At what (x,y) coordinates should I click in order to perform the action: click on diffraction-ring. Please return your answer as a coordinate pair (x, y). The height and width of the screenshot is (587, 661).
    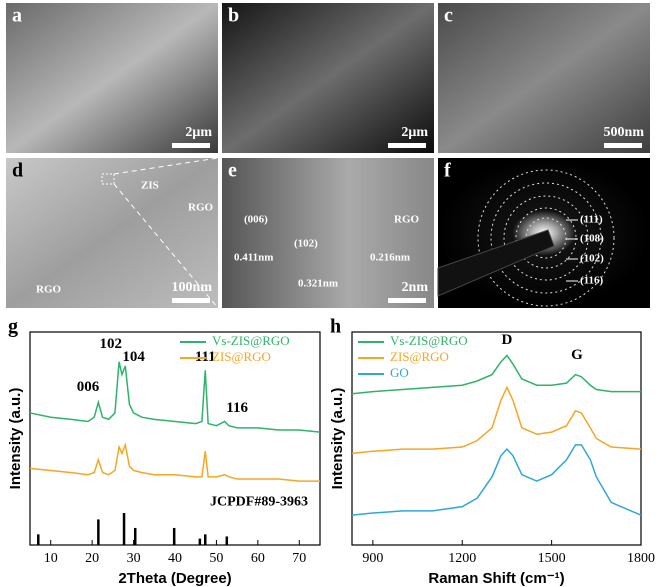
    Looking at the image, I should click on (546, 238).